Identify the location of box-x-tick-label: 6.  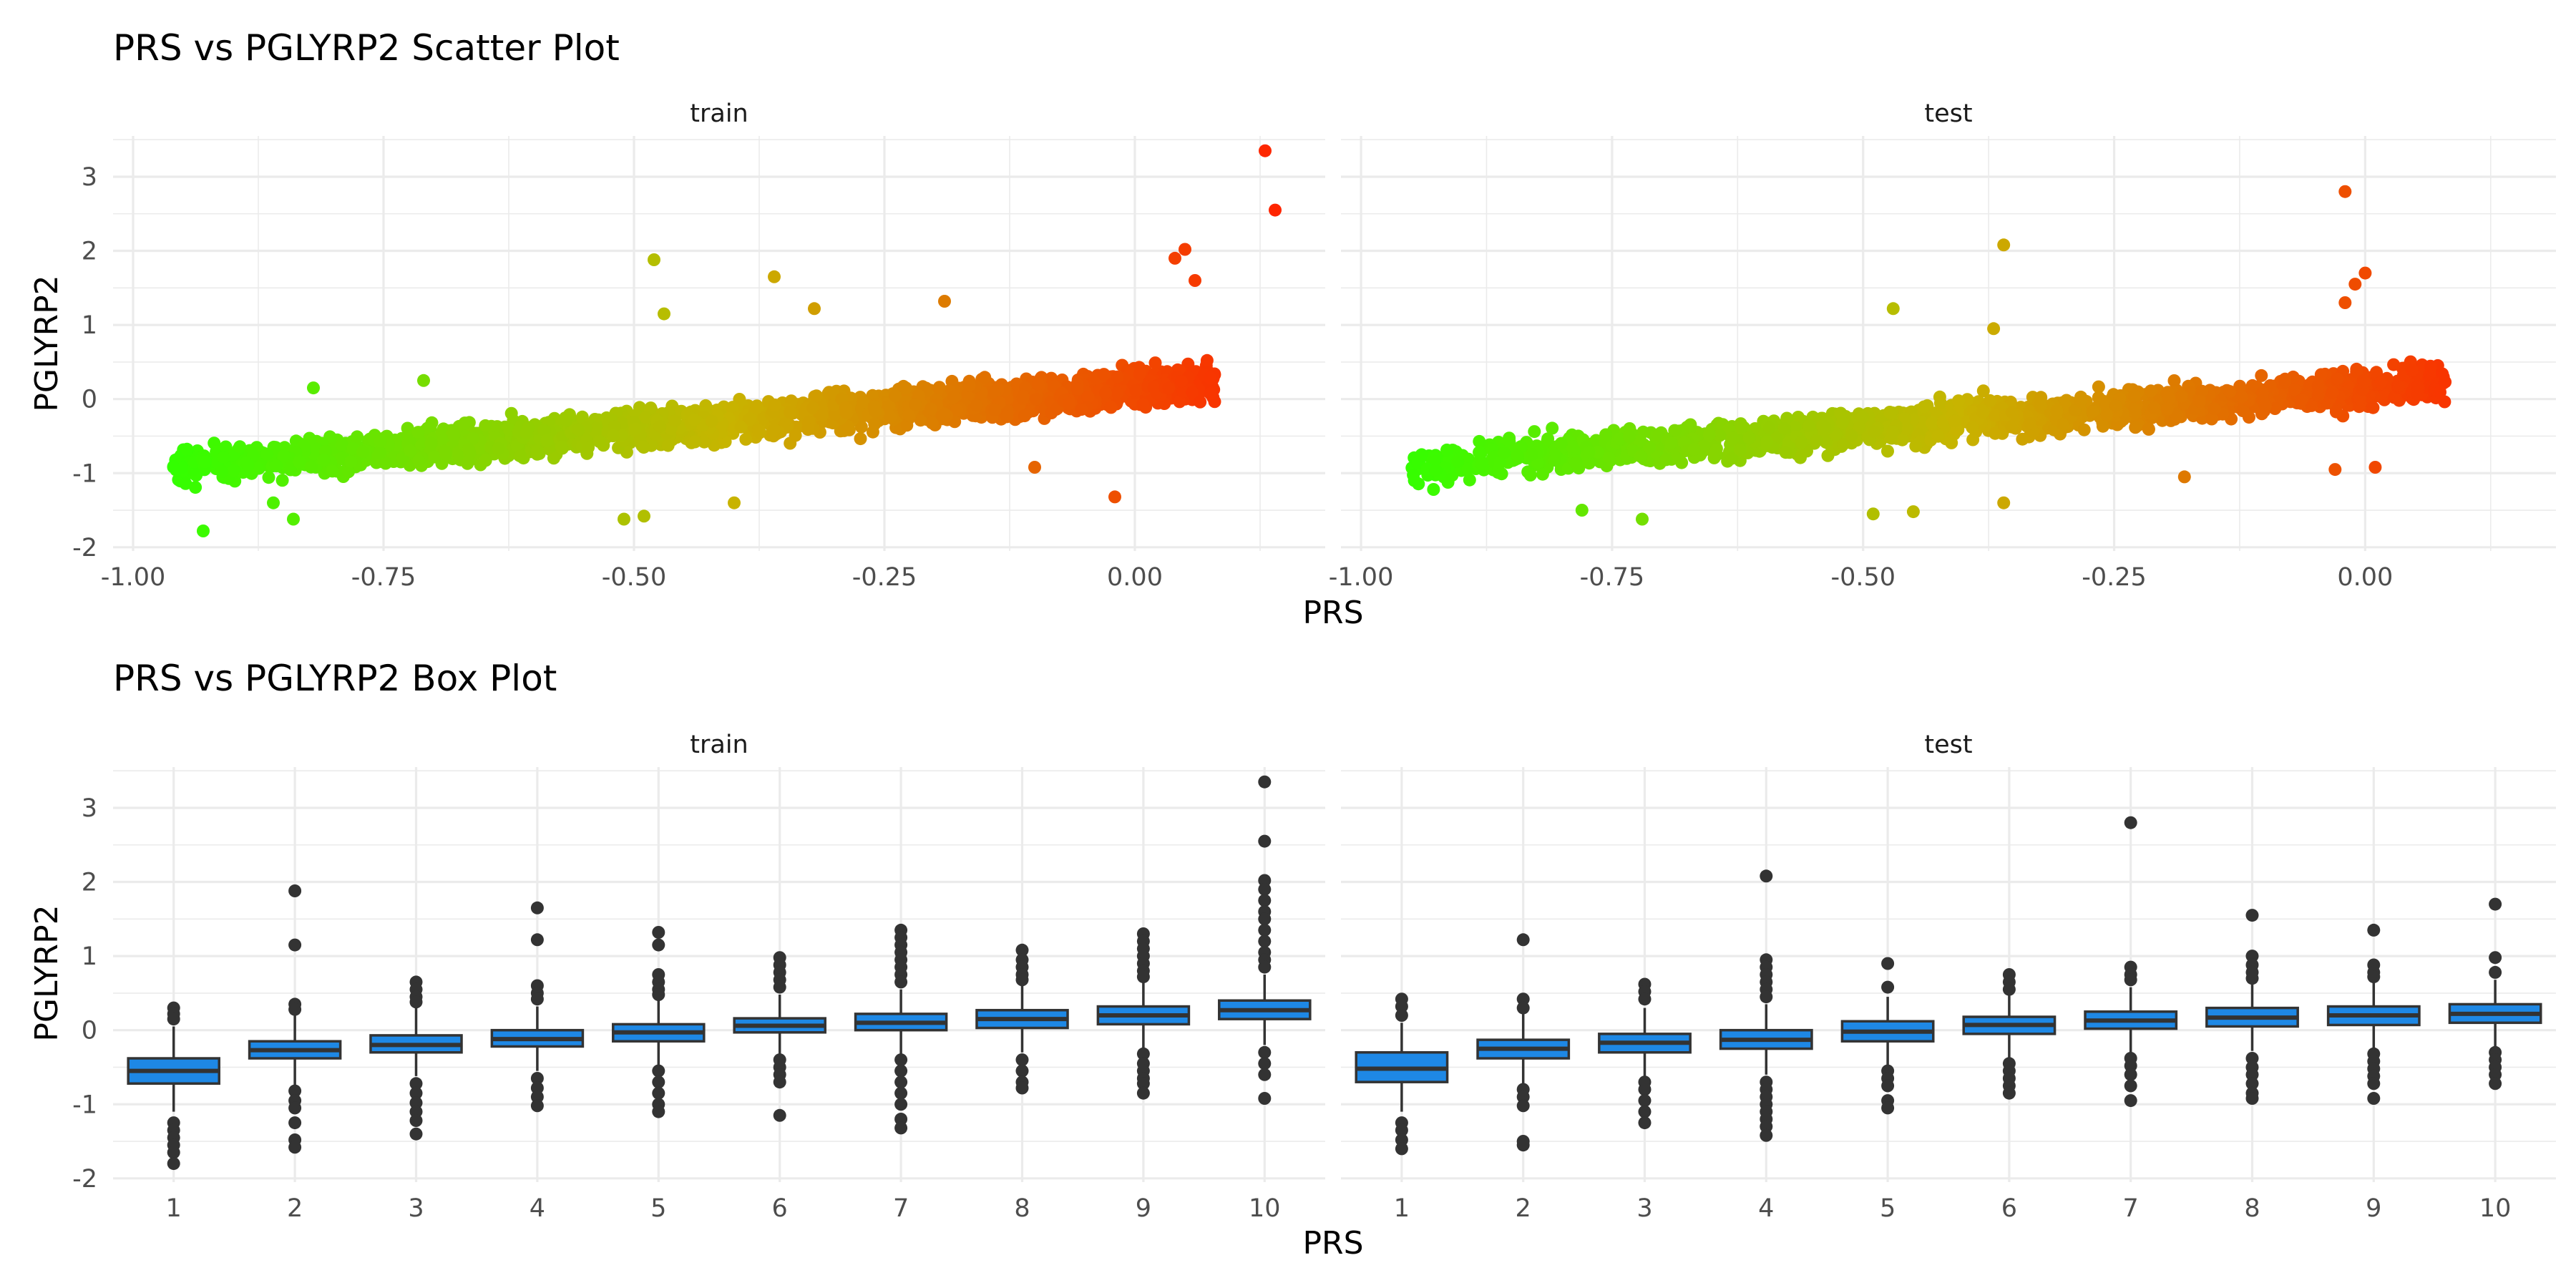
(2009, 1208).